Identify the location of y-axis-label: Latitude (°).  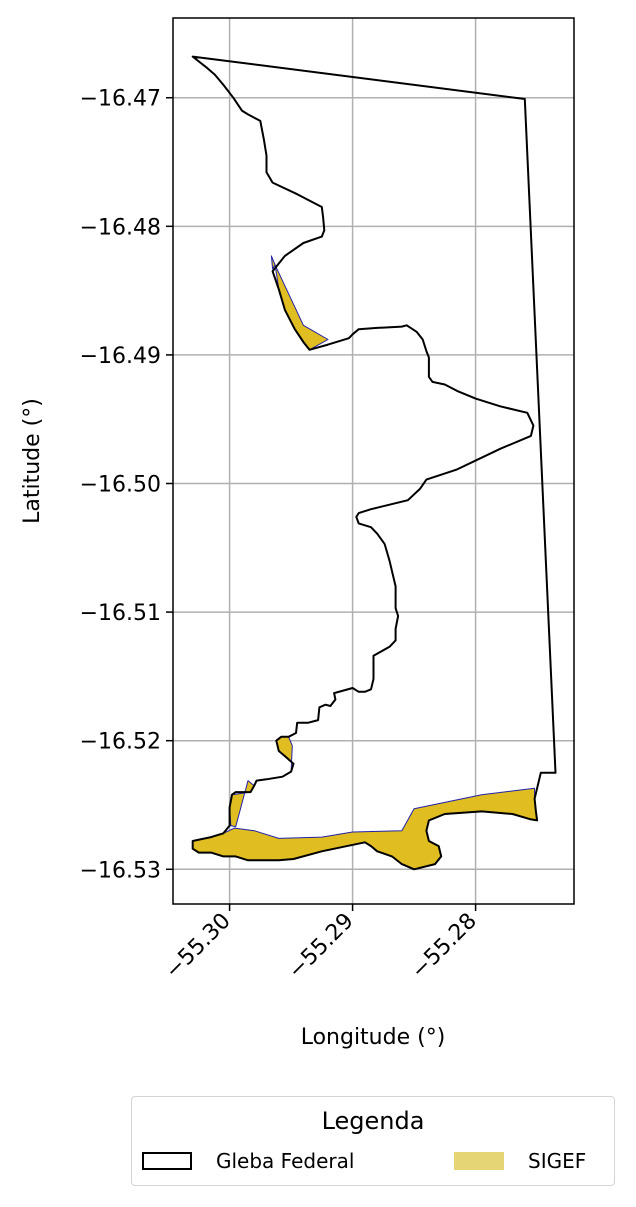
(32, 461).